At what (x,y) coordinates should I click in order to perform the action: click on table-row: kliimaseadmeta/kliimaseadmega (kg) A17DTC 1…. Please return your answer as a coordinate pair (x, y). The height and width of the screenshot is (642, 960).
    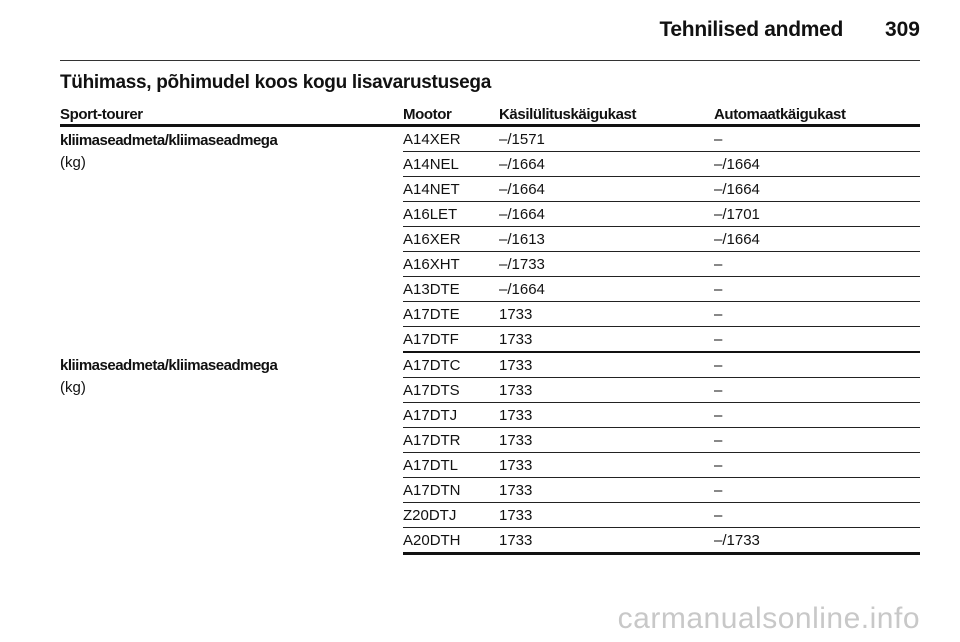
    Looking at the image, I should click on (490, 374).